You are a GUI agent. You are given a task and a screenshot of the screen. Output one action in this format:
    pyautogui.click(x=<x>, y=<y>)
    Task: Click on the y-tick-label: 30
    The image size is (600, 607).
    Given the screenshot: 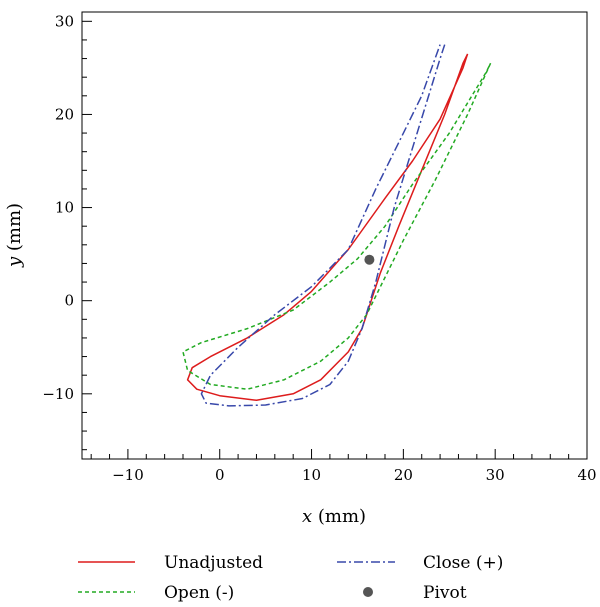 What is the action you would take?
    pyautogui.click(x=64, y=21)
    